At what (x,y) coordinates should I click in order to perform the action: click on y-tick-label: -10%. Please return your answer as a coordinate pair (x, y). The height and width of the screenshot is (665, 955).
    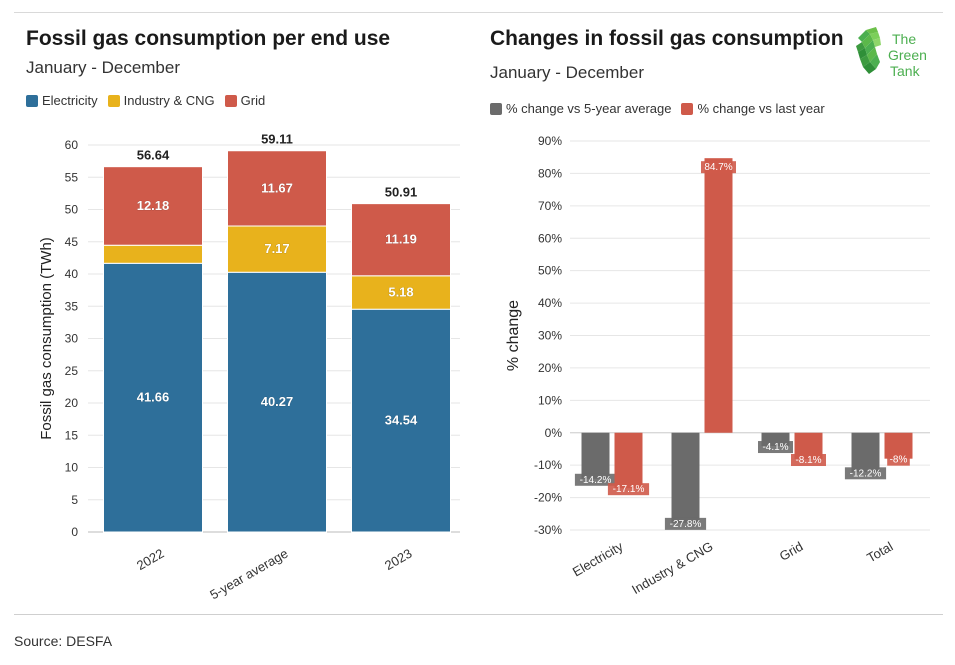
    Looking at the image, I should click on (548, 465).